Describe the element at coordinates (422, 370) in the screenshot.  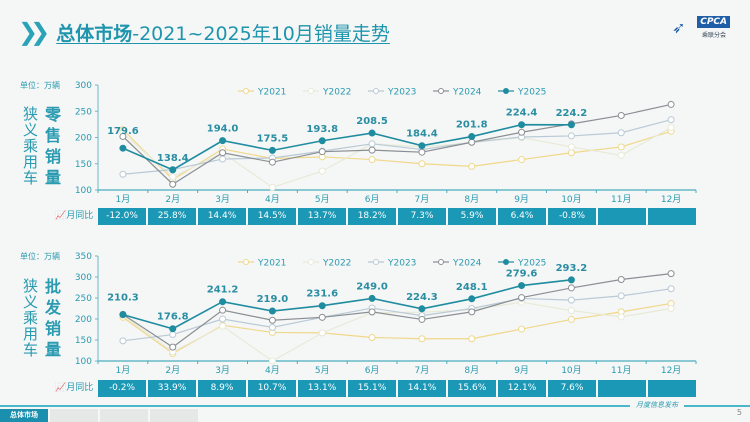
I see `x-tick-label: 7月` at that location.